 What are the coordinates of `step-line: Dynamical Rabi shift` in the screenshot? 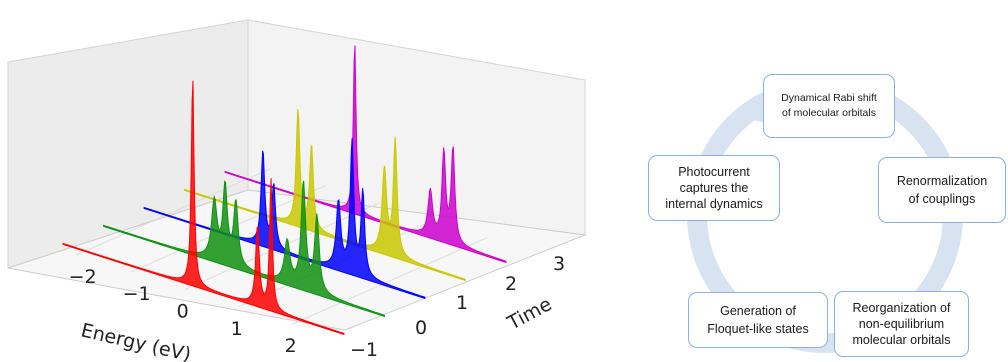 It's located at (829, 97).